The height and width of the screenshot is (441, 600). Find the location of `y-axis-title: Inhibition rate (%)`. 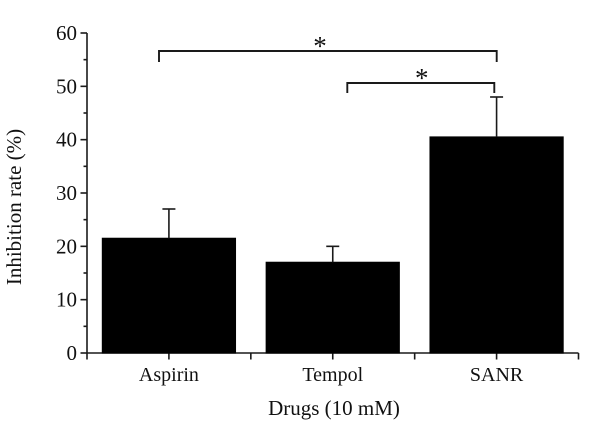

y-axis-title: Inhibition rate (%) is located at coordinates (14, 207).